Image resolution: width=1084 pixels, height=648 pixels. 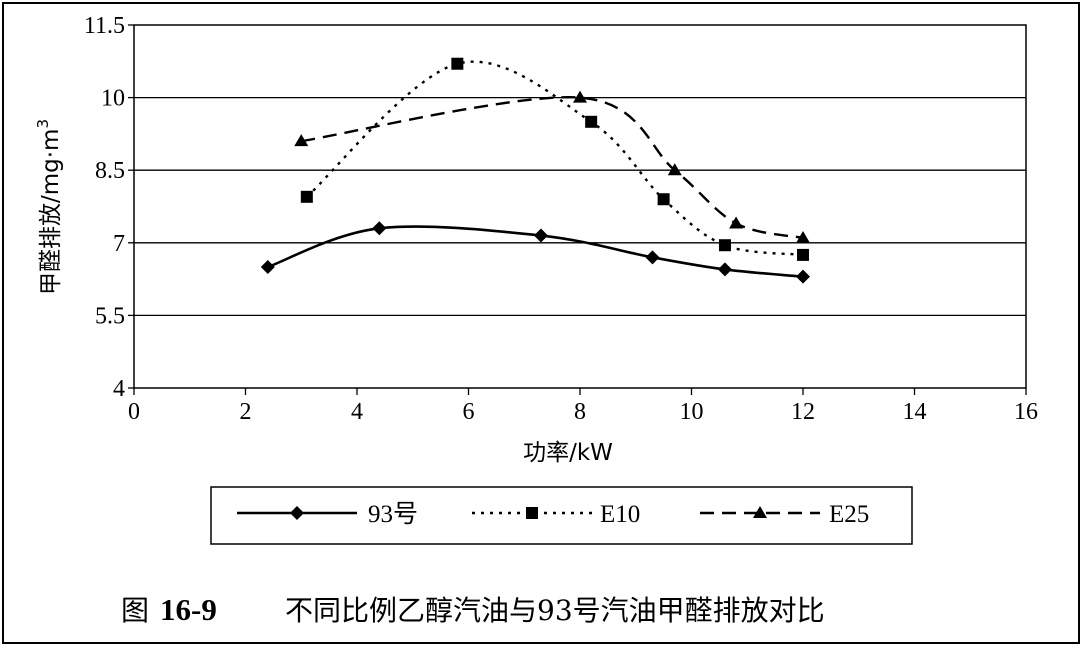 I want to click on x-tick-label: 4, so click(x=357, y=412).